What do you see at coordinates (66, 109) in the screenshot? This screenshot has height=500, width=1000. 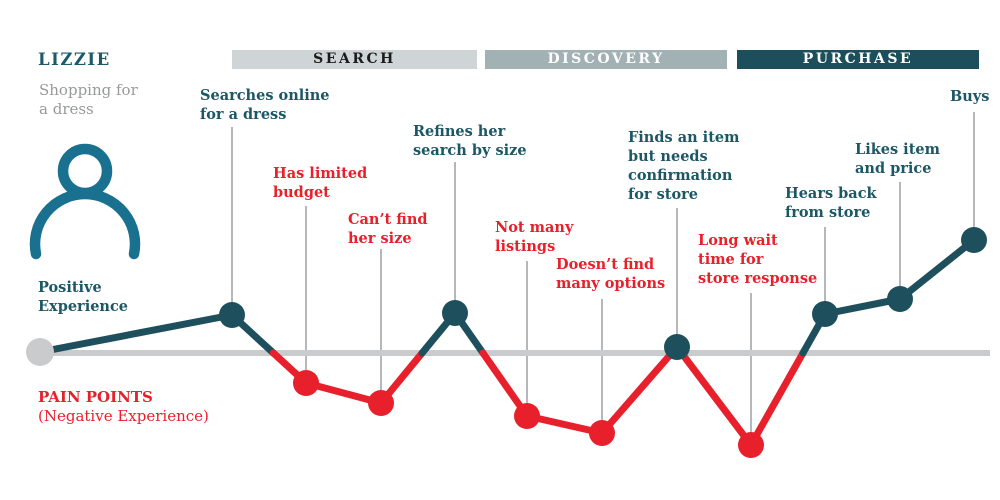 I see `persona-description-line: a dress` at bounding box center [66, 109].